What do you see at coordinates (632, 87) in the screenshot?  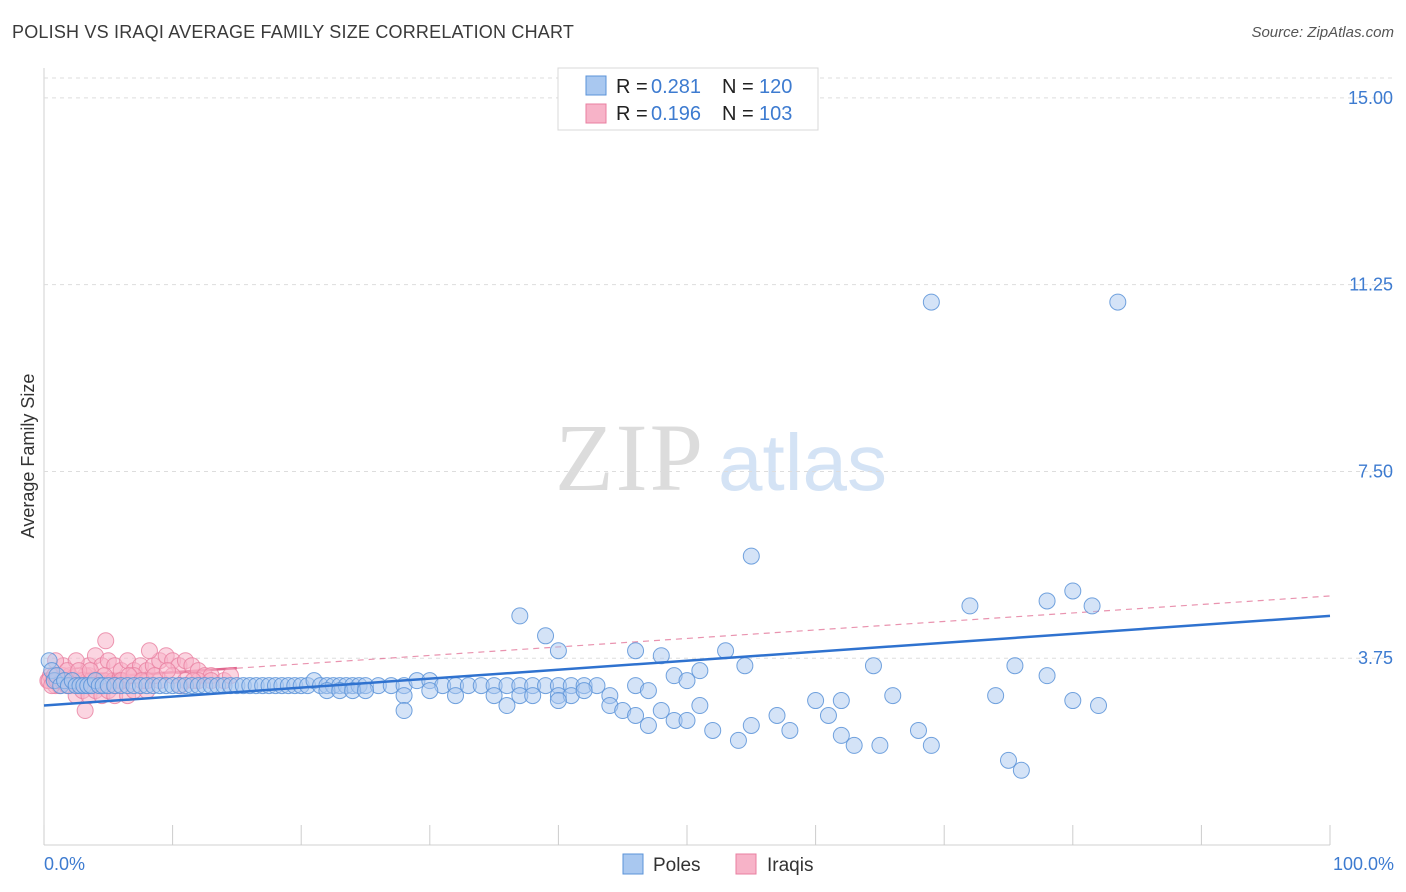 I see `legend-r-label-poles: R =` at bounding box center [632, 87].